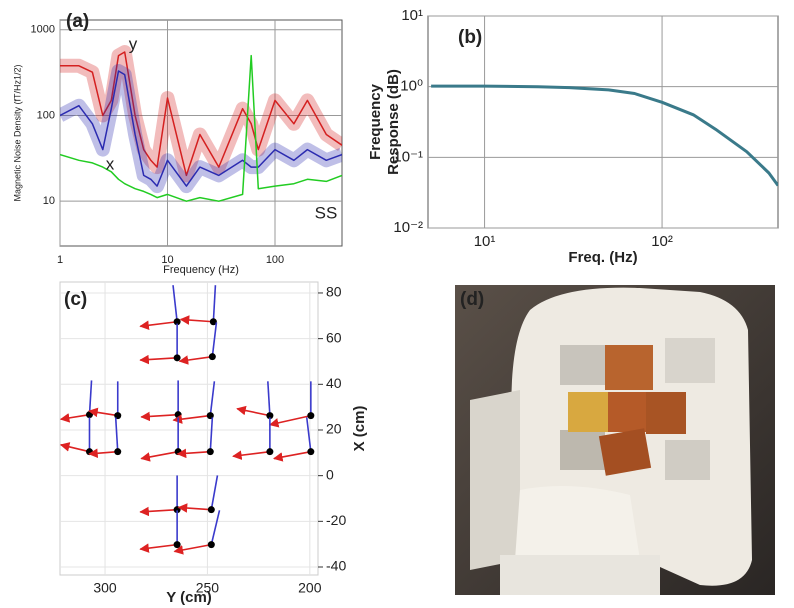 This screenshot has height=608, width=794. Describe the element at coordinates (77, 21) in the screenshot. I see `panel-label: (a)` at that location.